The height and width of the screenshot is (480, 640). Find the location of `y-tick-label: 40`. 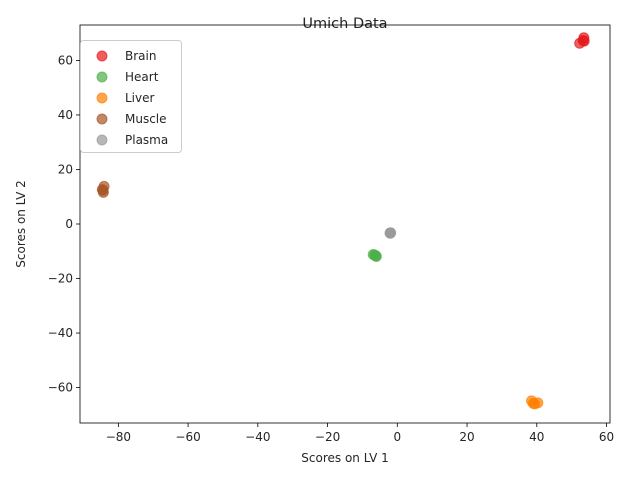

y-tick-label: 40 is located at coordinates (65, 115).